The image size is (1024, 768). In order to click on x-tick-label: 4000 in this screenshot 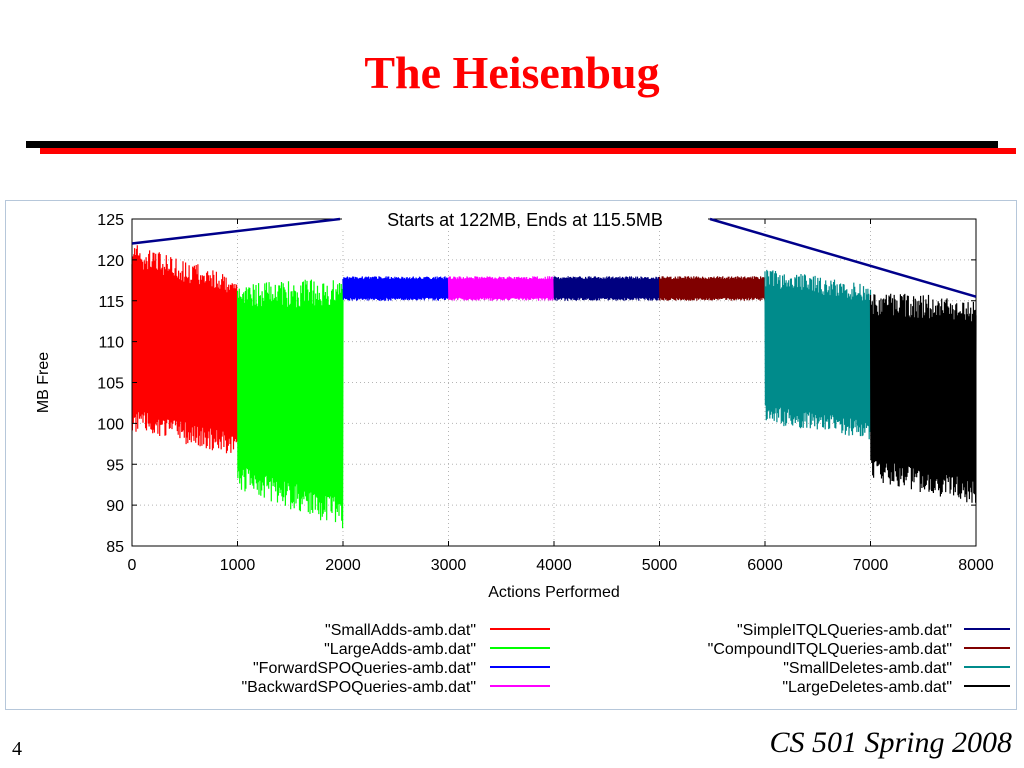, I will do `click(554, 565)`.